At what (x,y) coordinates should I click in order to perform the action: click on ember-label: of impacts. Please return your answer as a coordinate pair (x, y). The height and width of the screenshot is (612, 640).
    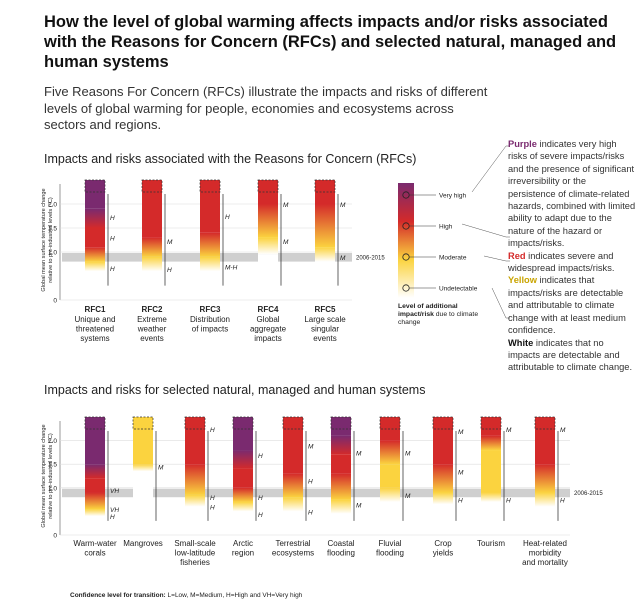
    Looking at the image, I should click on (210, 329).